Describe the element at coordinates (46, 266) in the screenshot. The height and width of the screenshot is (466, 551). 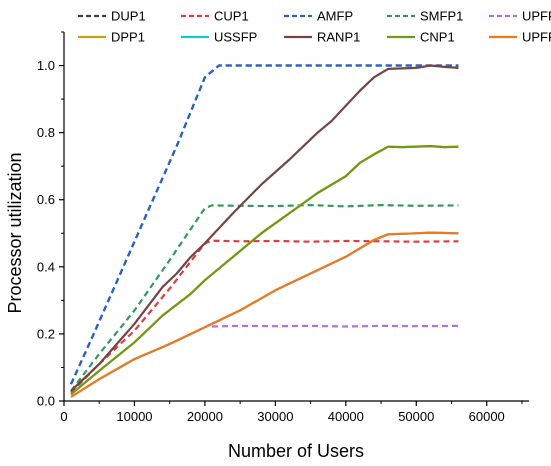
I see `y-tick-label: 0.4` at that location.